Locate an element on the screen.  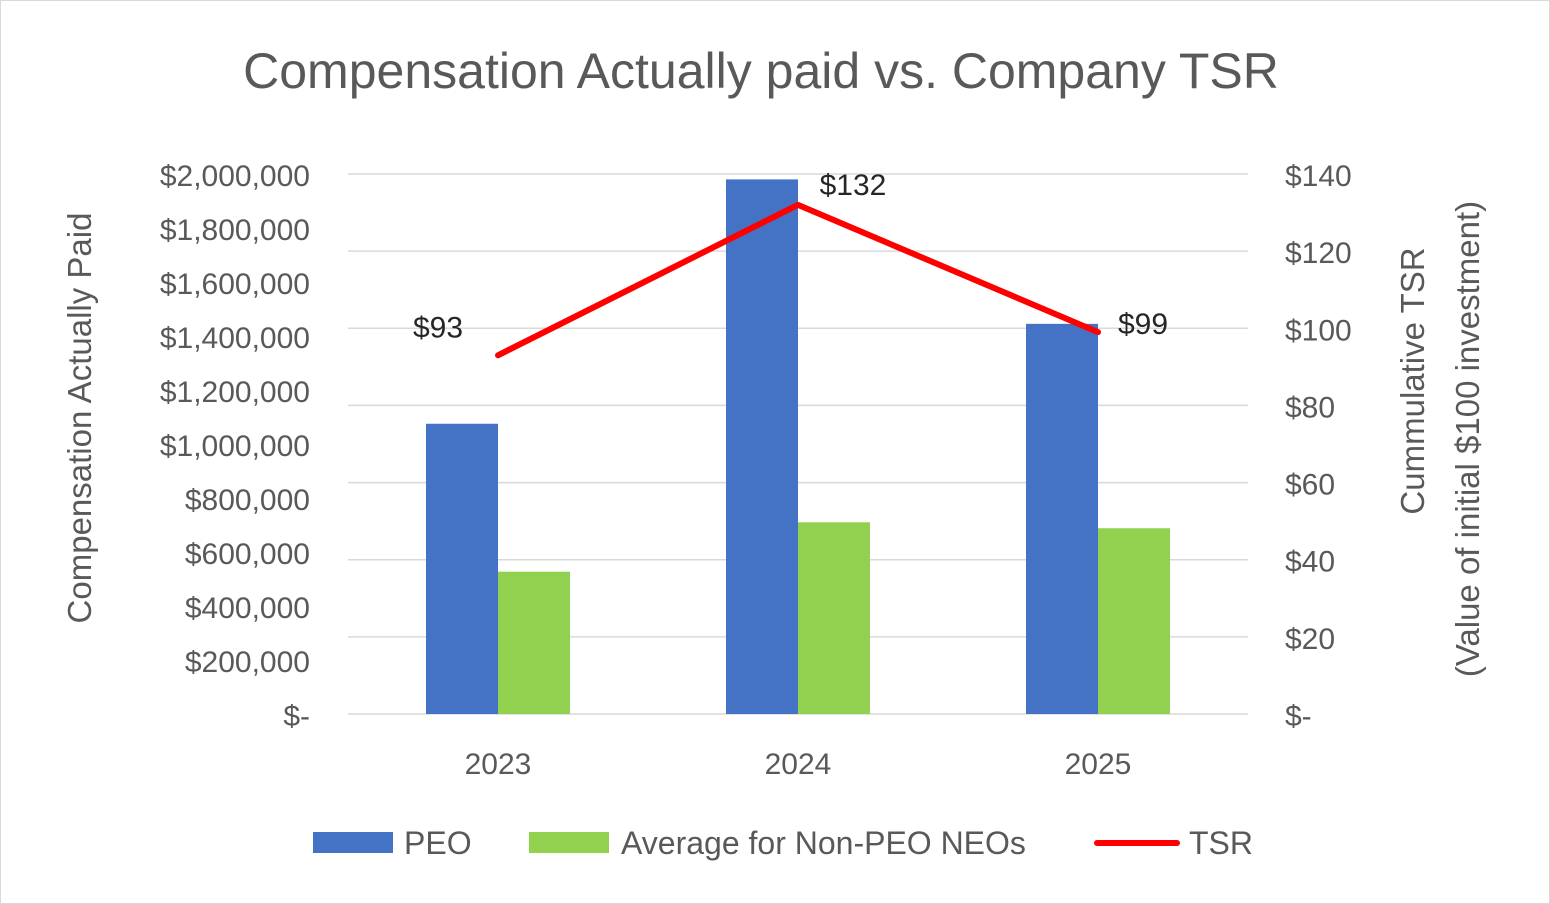
right-tick-label: $120 is located at coordinates (1318, 253).